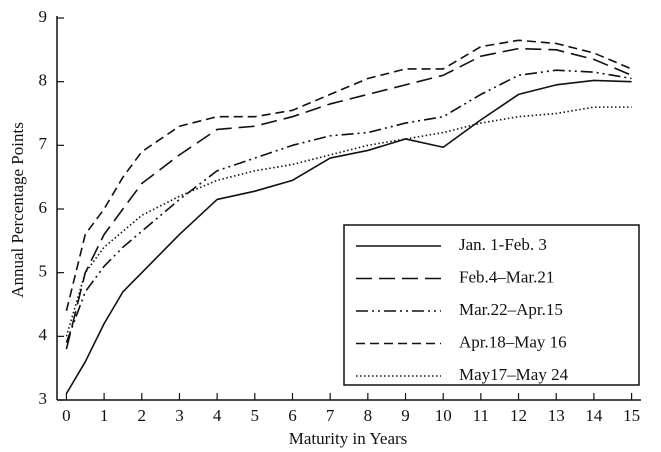  I want to click on x-tick-label: 8, so click(368, 415).